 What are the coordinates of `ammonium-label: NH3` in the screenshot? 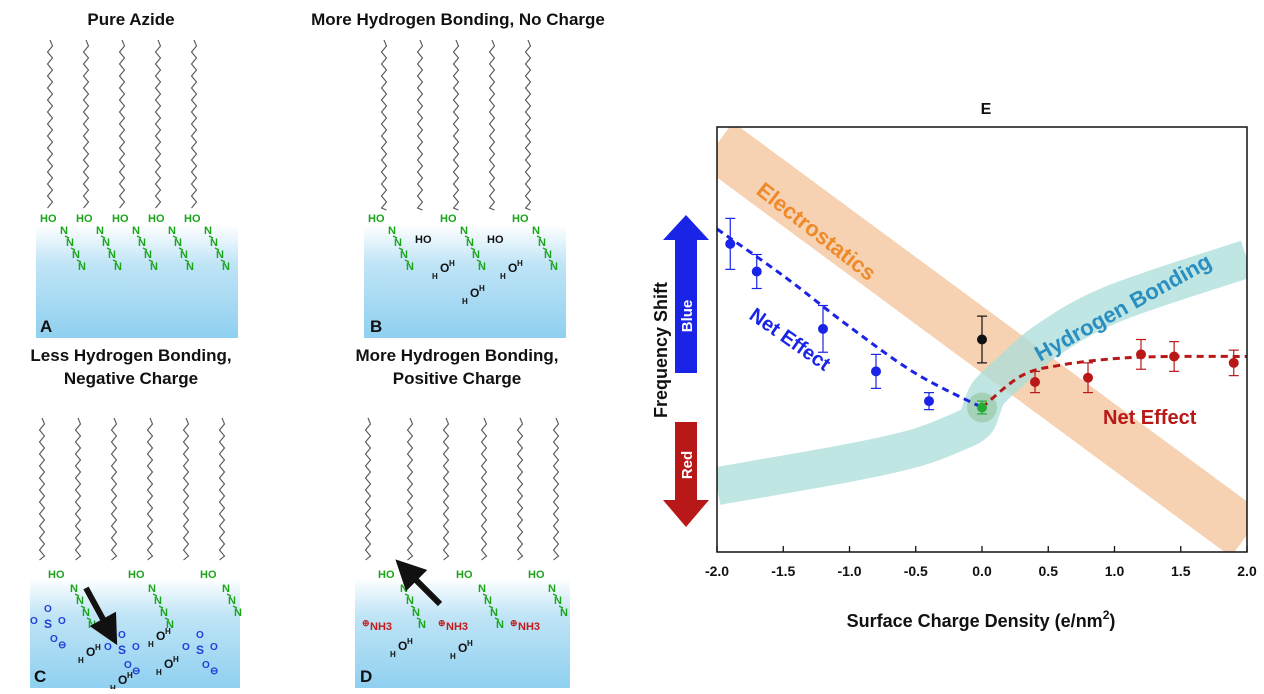 It's located at (381, 627).